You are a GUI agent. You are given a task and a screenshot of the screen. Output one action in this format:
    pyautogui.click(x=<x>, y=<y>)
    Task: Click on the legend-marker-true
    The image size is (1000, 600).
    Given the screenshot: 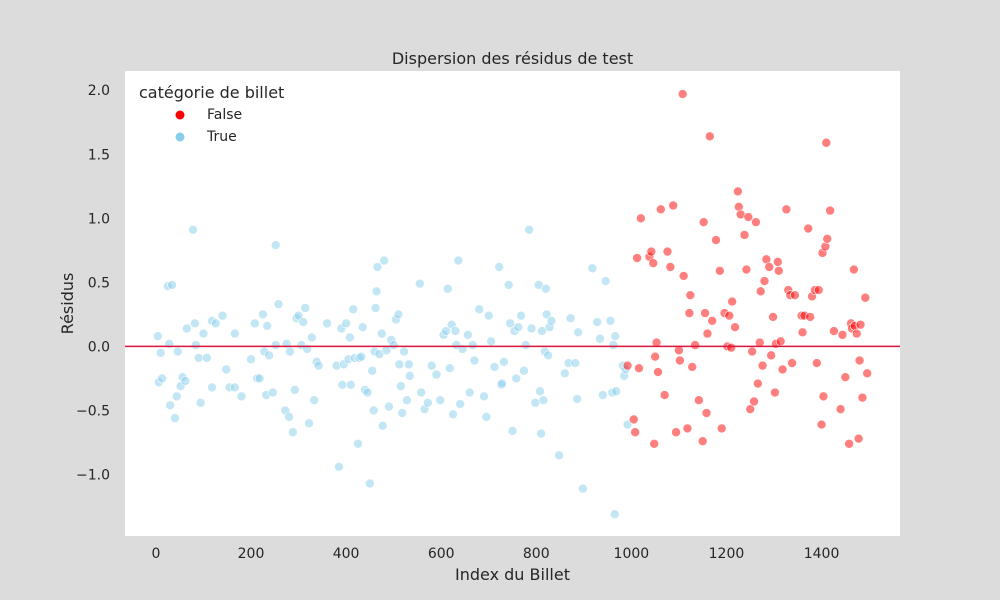 What is the action you would take?
    pyautogui.click(x=180, y=137)
    